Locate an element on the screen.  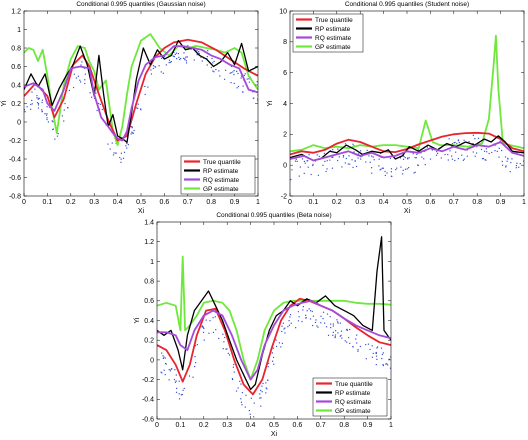
y-tick-label: 0.2 is located at coordinates (16, 104).